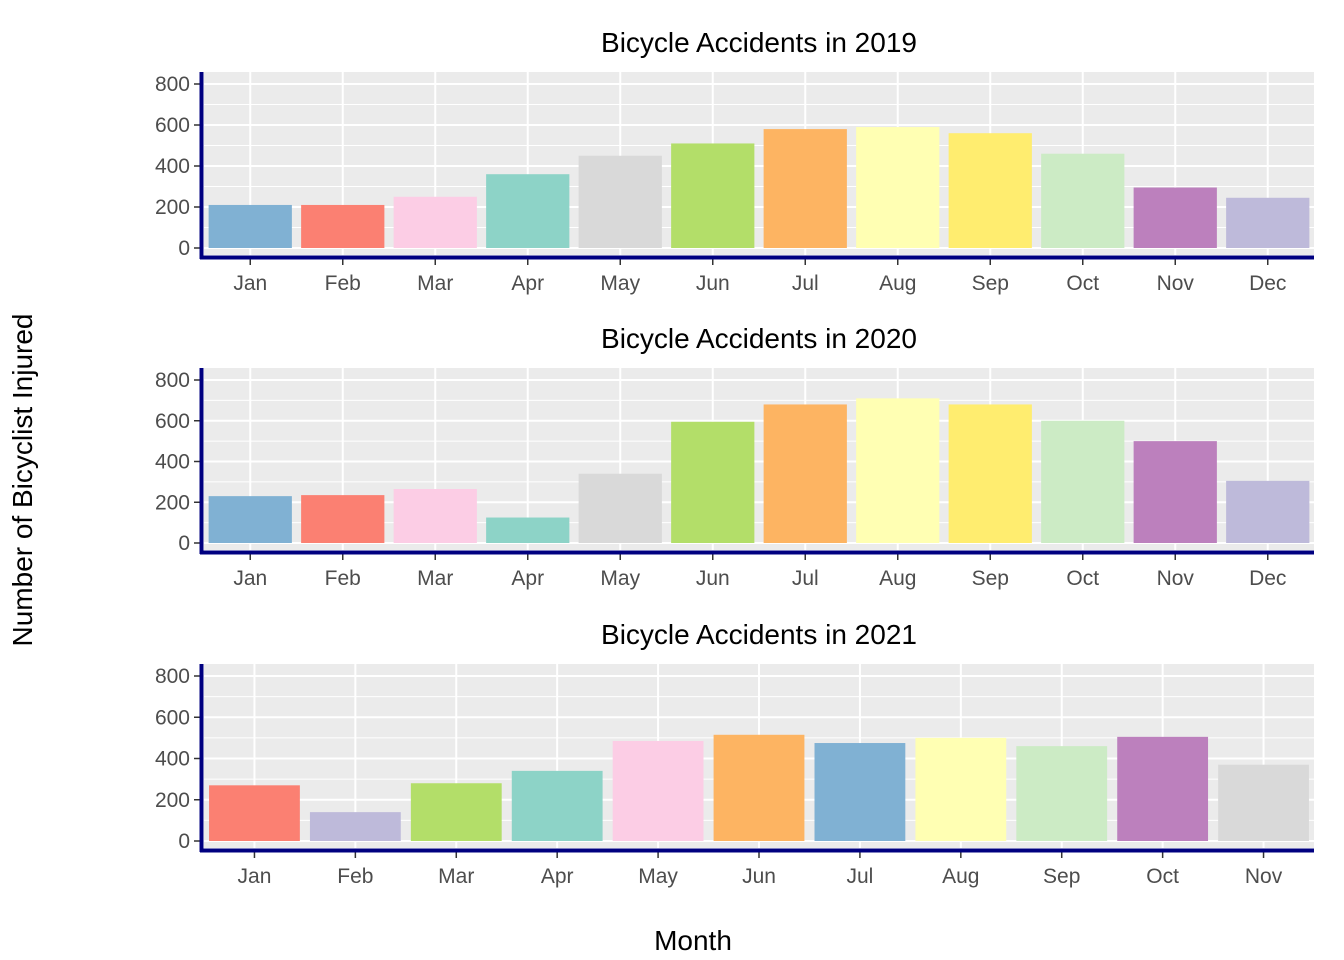  I want to click on panel-title: Bicycle Accidents in 2020, so click(759, 338).